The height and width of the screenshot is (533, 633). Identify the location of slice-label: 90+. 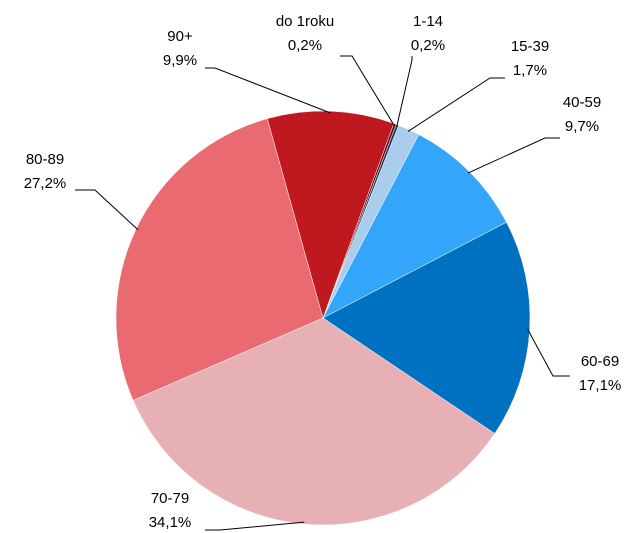
(180, 36).